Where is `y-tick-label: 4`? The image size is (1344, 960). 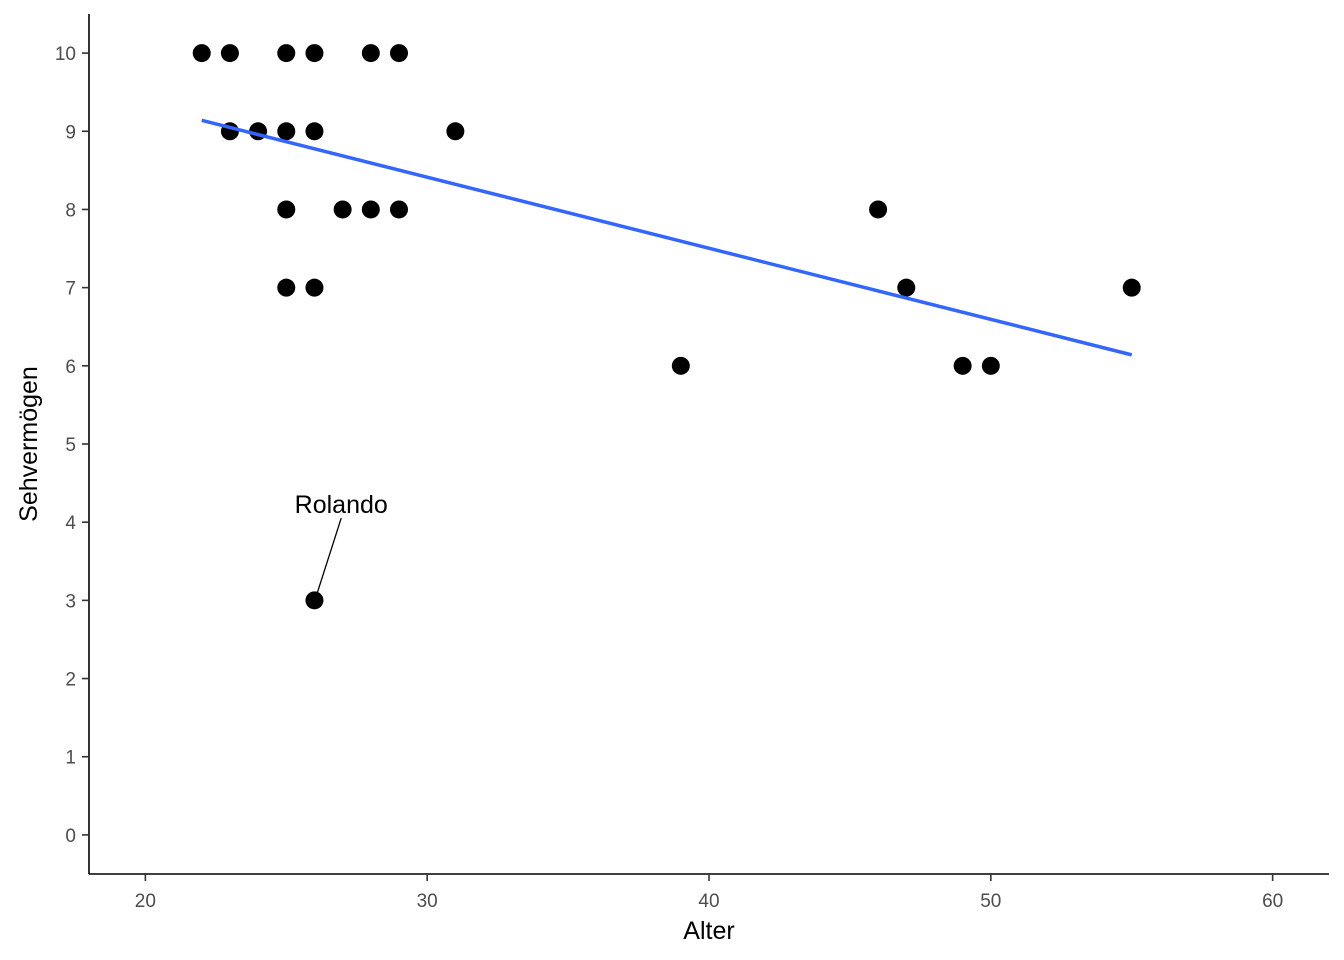 y-tick-label: 4 is located at coordinates (70, 523).